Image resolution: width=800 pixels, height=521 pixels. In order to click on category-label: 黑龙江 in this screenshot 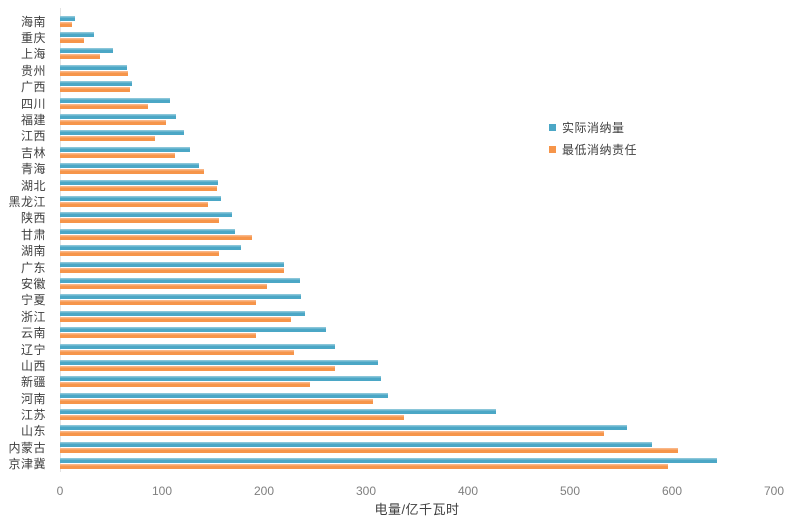, I will do `click(27, 202)`.